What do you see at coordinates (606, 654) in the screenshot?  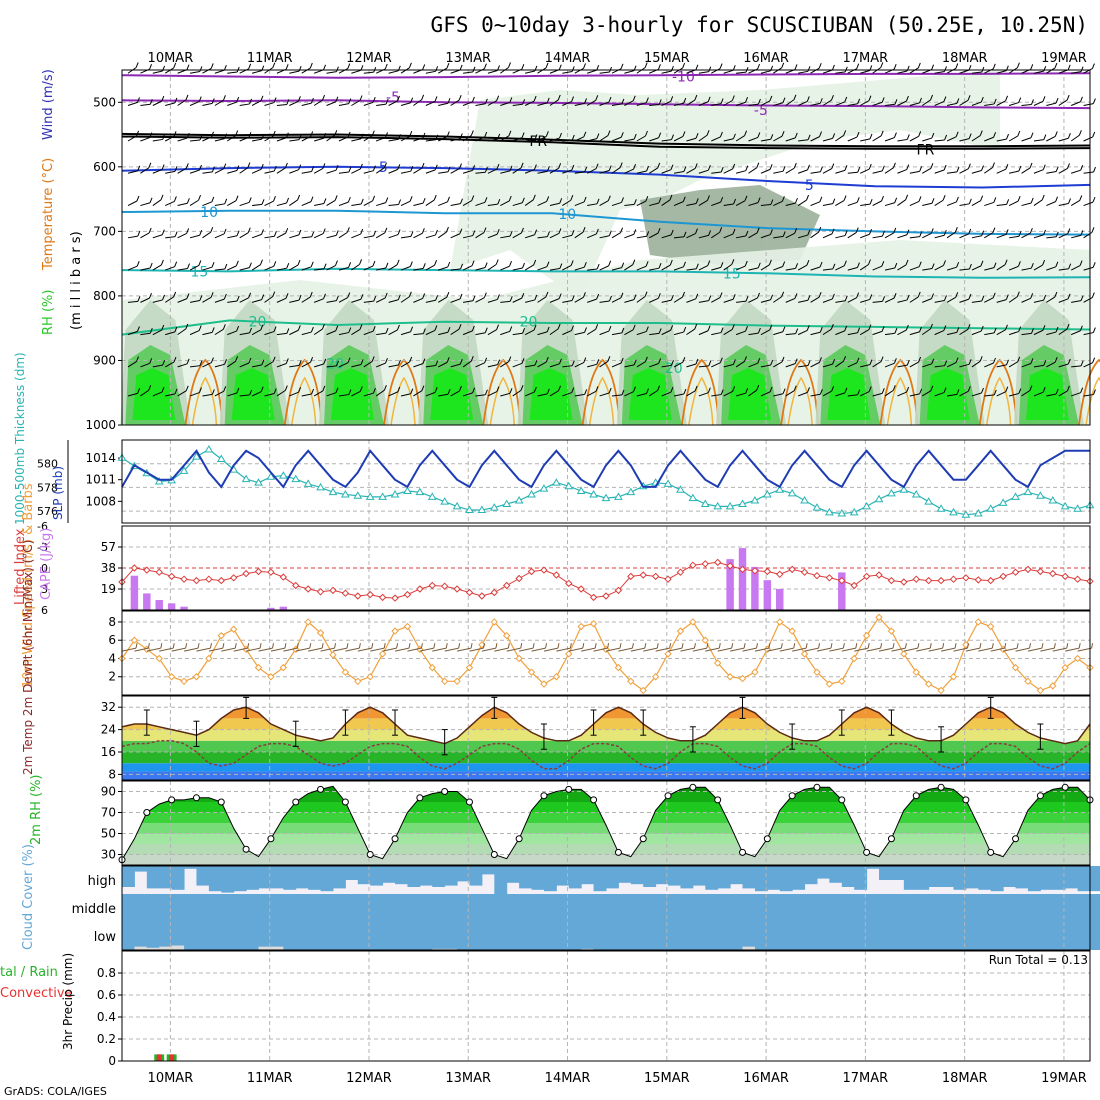 I see `wind-speed-line` at bounding box center [606, 654].